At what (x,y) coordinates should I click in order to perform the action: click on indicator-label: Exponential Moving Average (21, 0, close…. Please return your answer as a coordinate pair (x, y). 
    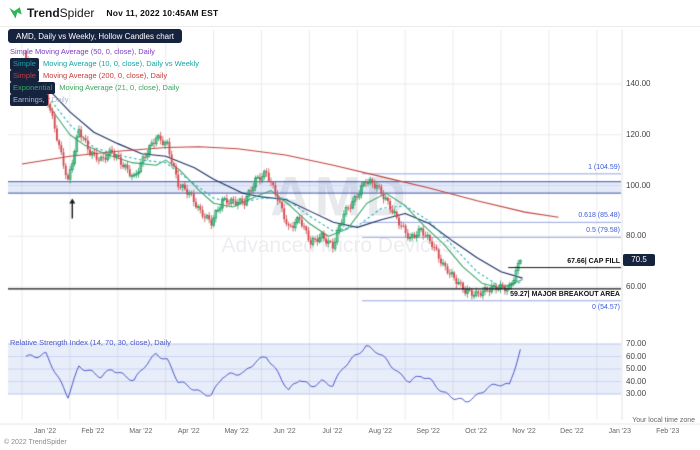
    Looking at the image, I should click on (104, 88).